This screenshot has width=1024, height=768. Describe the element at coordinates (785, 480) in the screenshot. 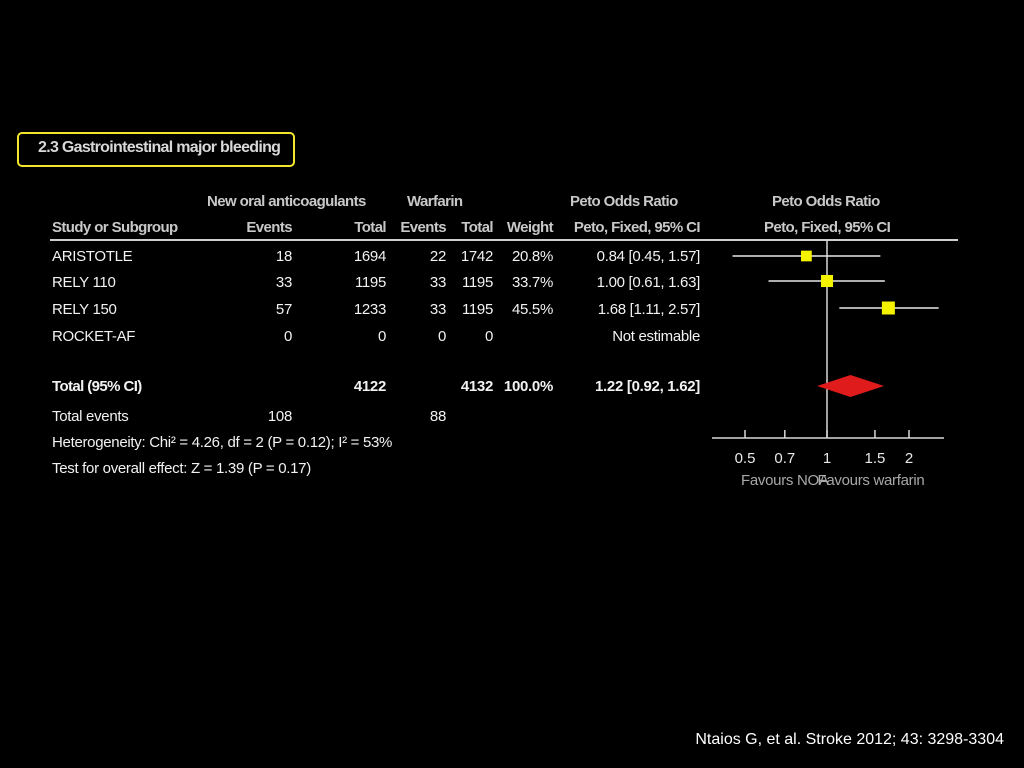

I see `favours-left-label: Favours NOA` at that location.